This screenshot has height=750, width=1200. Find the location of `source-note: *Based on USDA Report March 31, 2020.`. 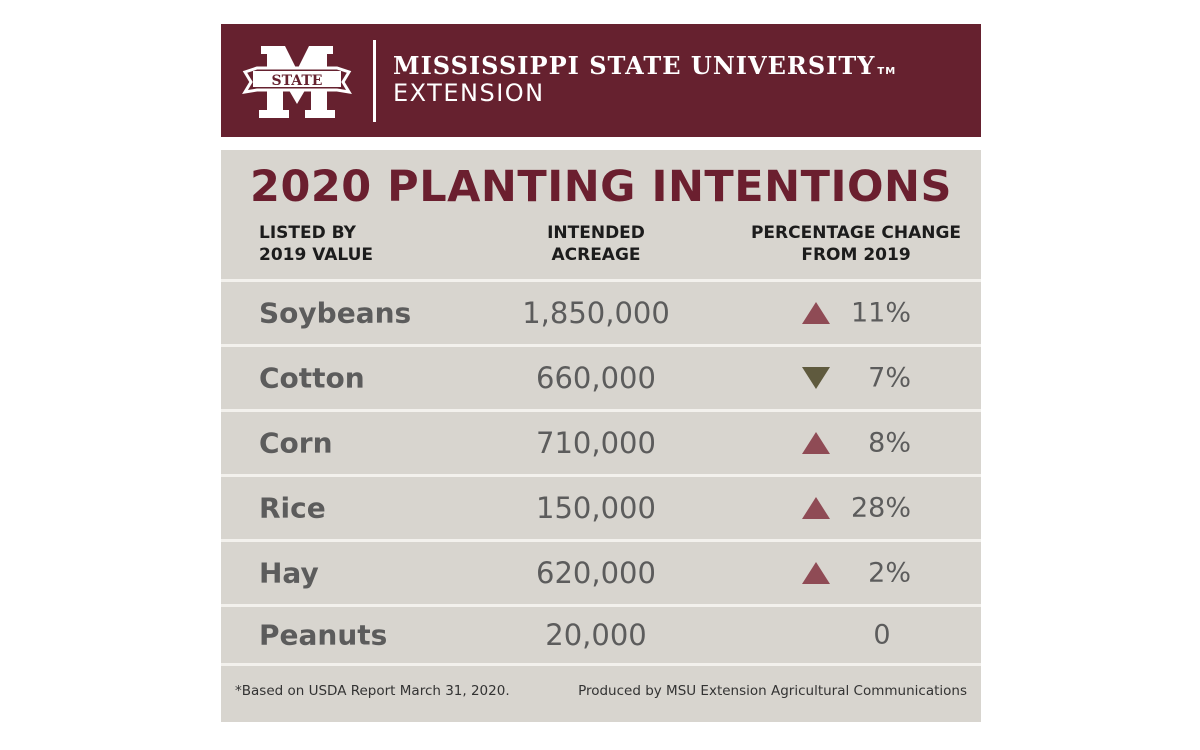

source-note: *Based on USDA Report March 31, 2020. is located at coordinates (372, 691).